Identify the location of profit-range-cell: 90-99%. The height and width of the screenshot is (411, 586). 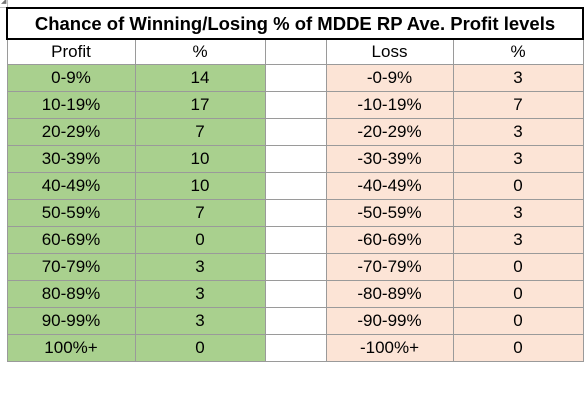
(71, 321).